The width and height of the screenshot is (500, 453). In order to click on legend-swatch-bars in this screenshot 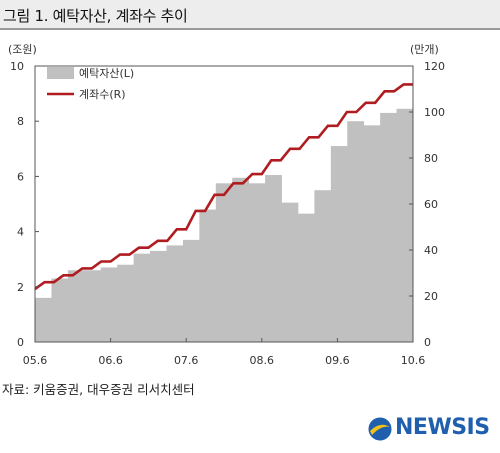, I will do `click(60, 73)`.